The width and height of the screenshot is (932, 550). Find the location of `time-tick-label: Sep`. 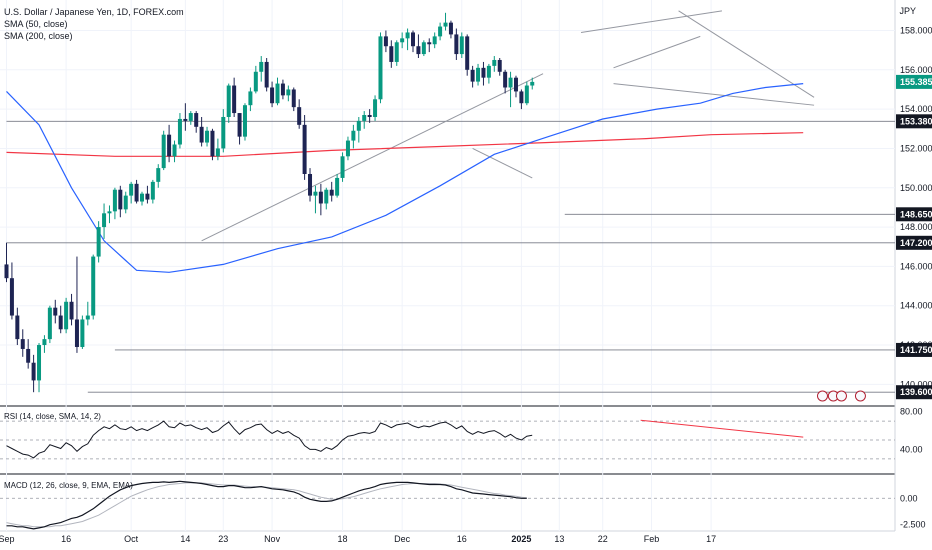

time-tick-label: Sep is located at coordinates (7, 539).